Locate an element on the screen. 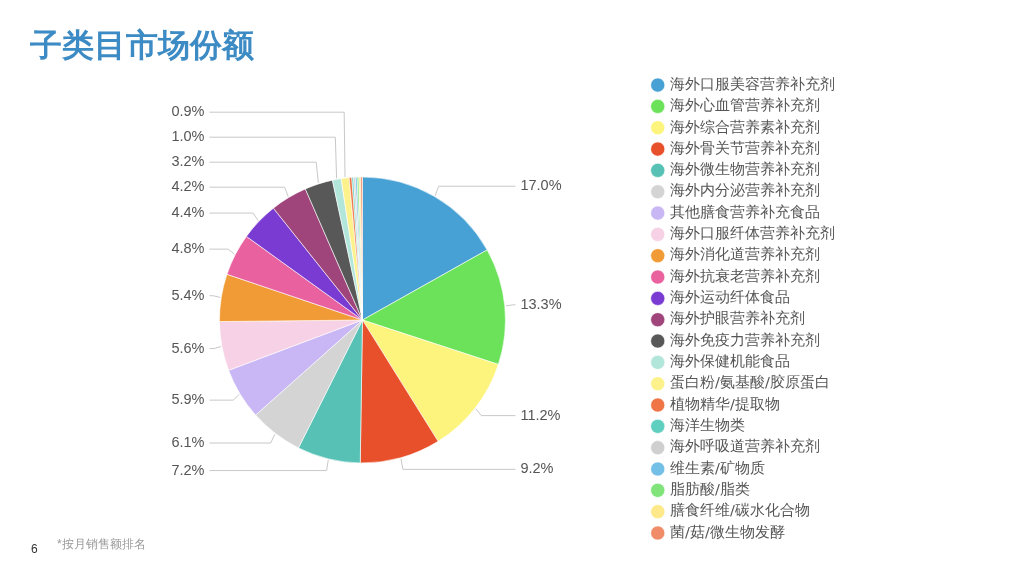 The image size is (1024, 576). data-label: 5.4% is located at coordinates (188, 294).